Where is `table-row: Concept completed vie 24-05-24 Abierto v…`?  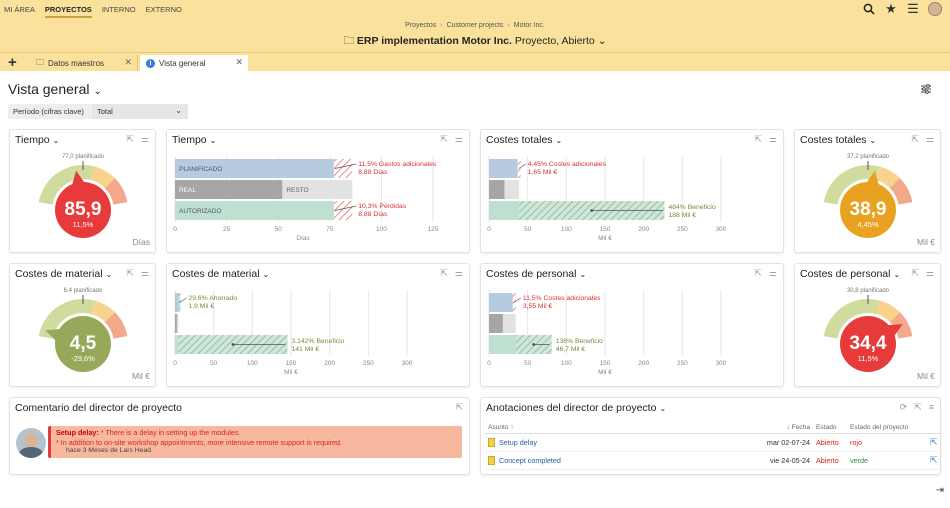
table-row: Concept completed vie 24-05-24 Abierto v… is located at coordinates (713, 460).